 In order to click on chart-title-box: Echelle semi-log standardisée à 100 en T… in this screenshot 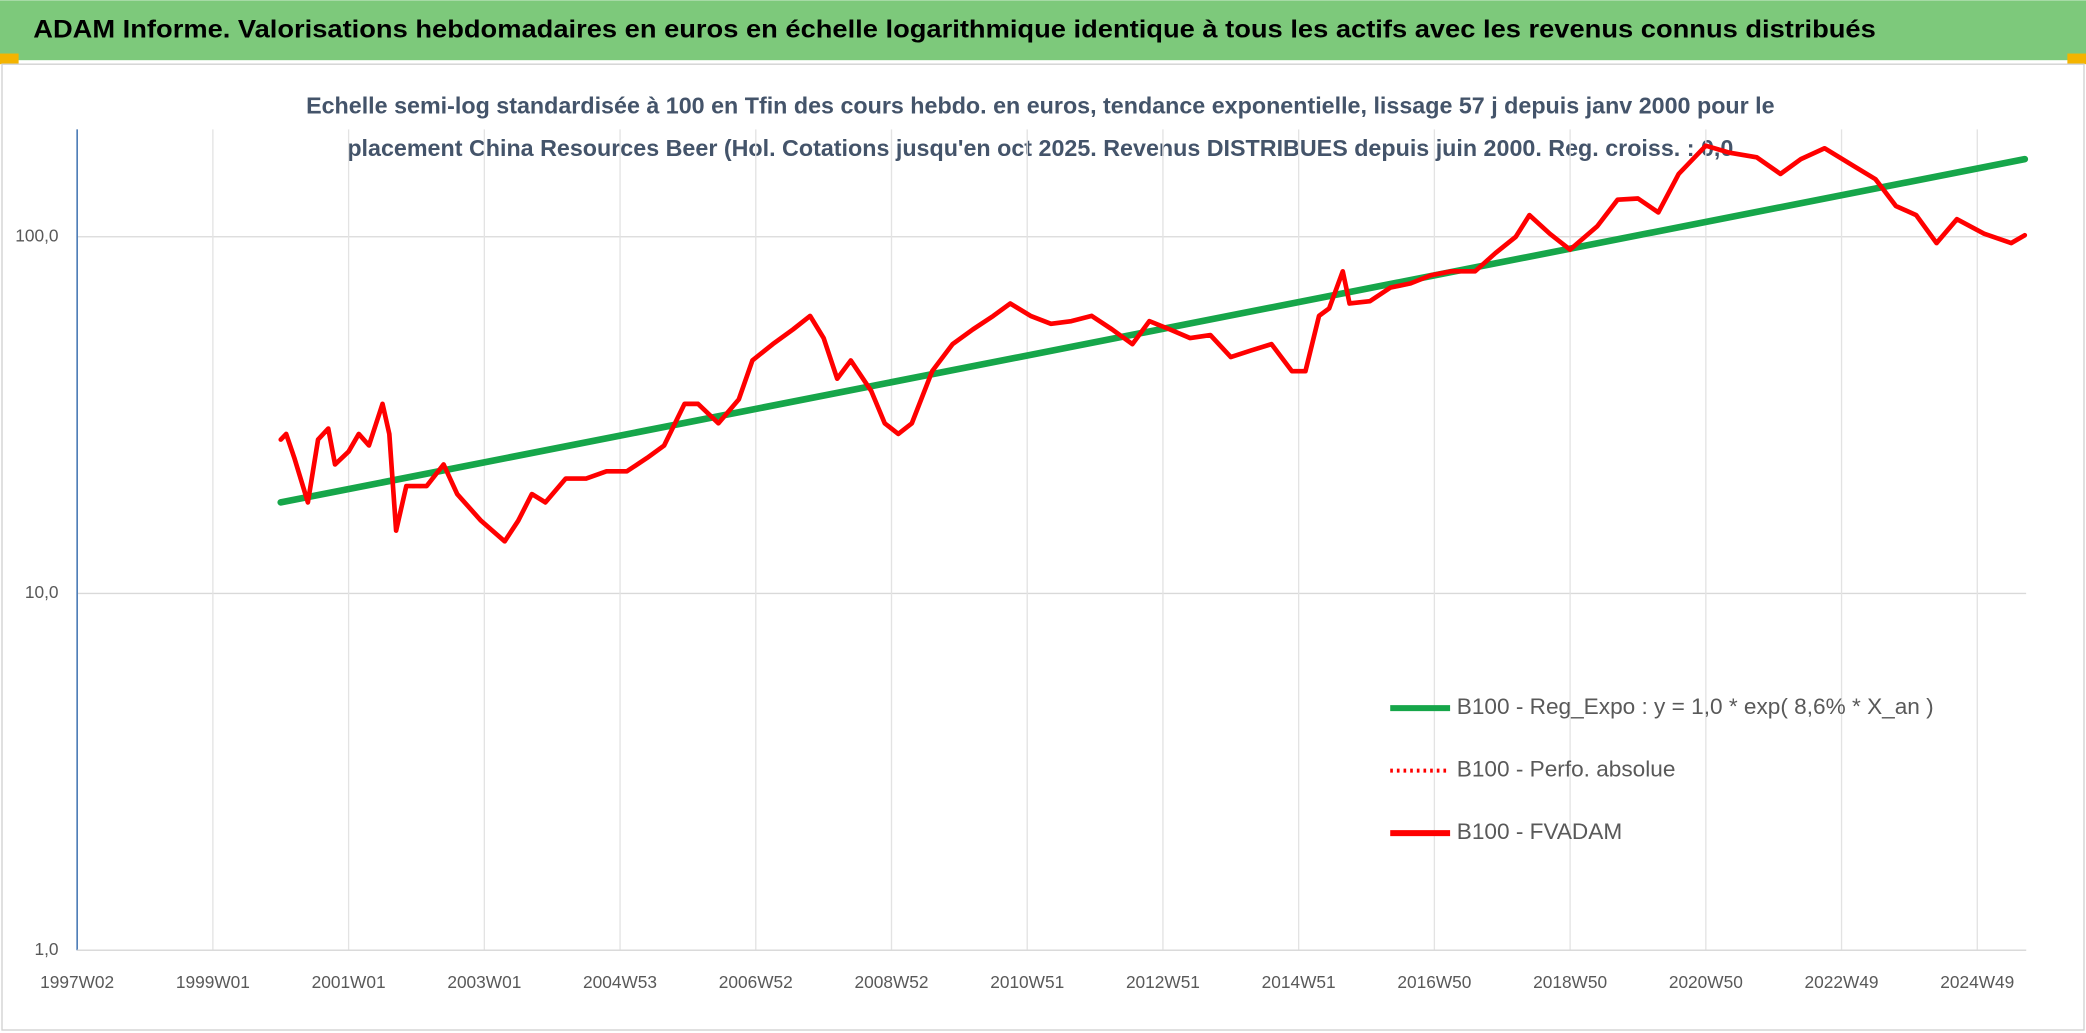, I will do `click(1040, 127)`.